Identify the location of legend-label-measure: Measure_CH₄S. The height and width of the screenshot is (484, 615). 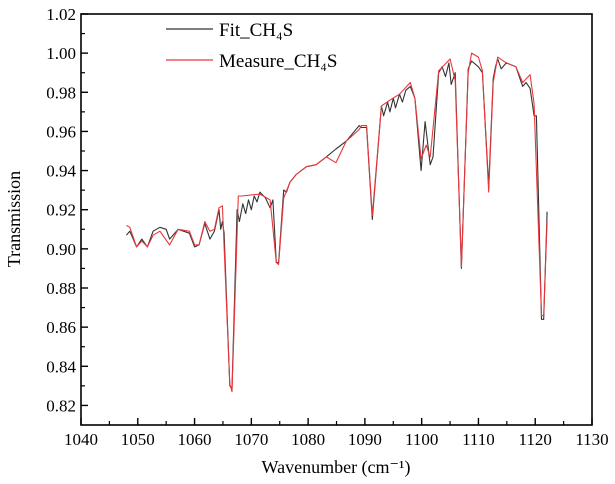
(278, 61).